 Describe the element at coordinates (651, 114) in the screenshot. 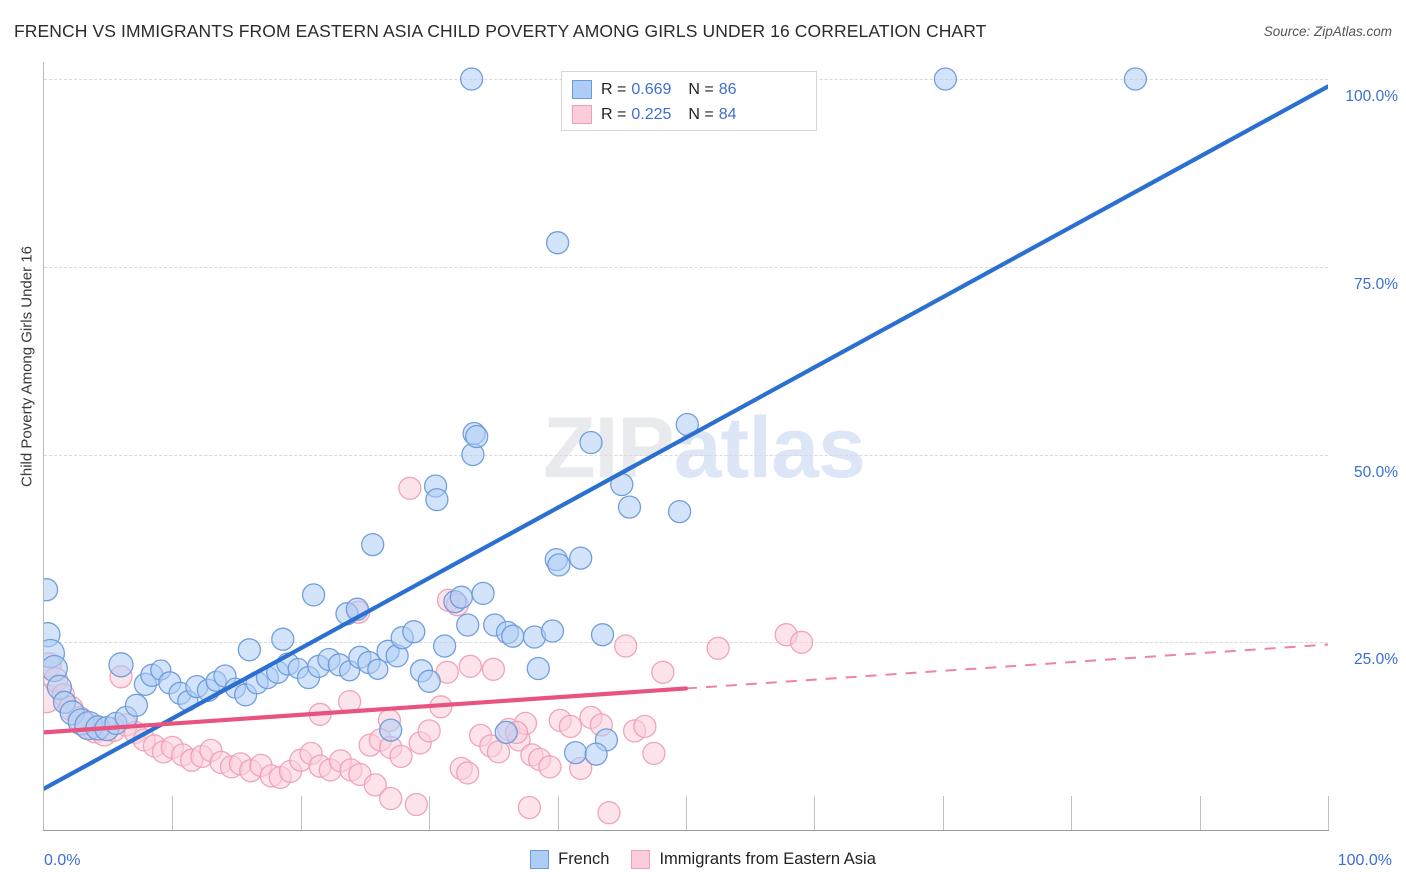

I see `r-value-immigrants: 0.225` at that location.